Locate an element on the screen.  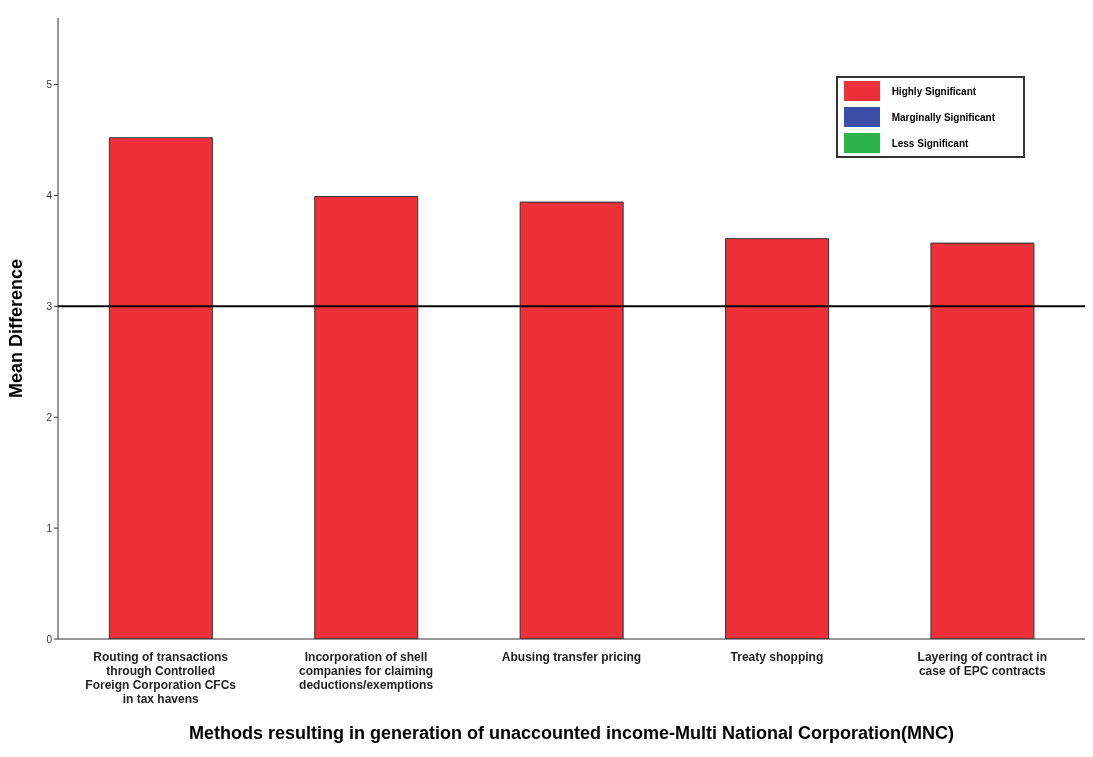
legend-label: Marginally Significant is located at coordinates (943, 117).